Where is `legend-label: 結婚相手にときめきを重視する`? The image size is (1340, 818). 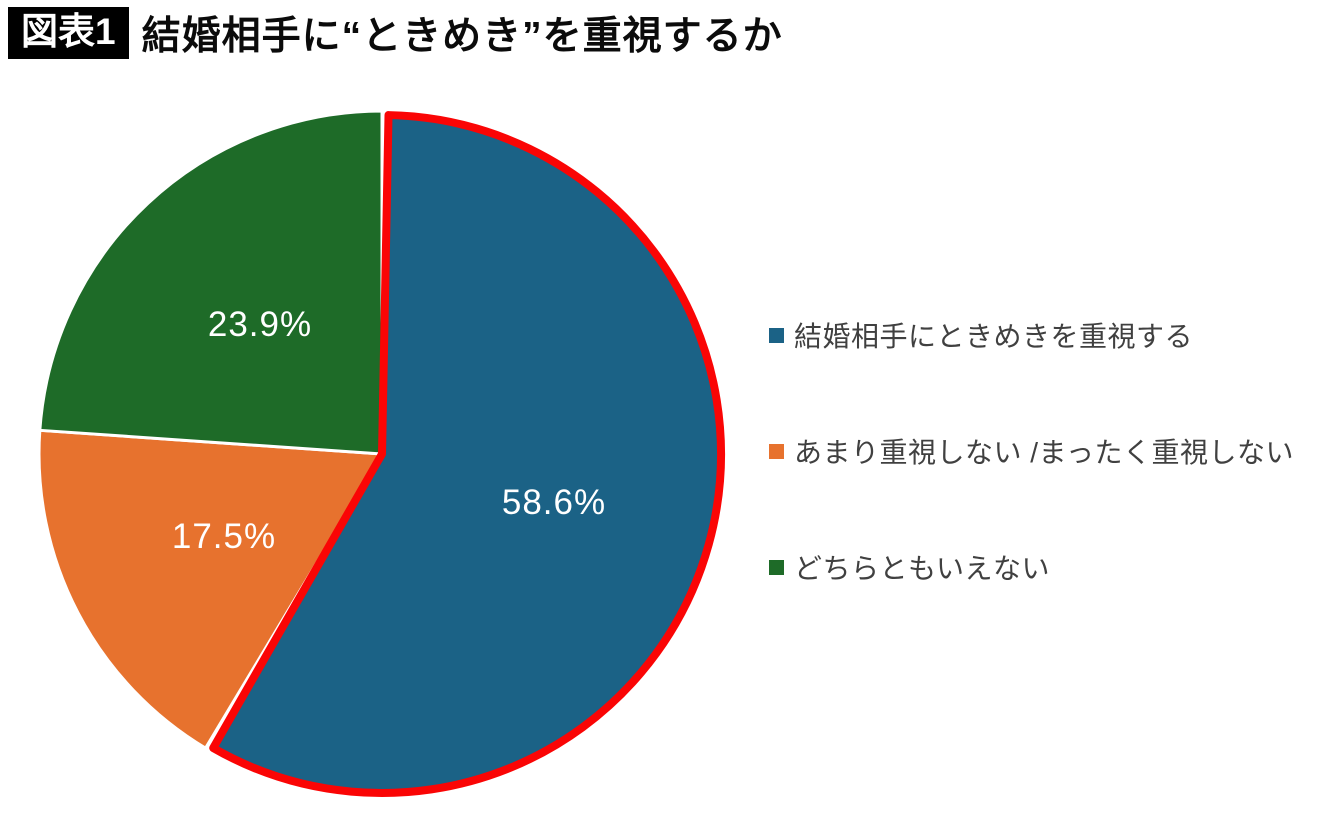
legend-label: 結婚相手にときめきを重視する is located at coordinates (994, 336).